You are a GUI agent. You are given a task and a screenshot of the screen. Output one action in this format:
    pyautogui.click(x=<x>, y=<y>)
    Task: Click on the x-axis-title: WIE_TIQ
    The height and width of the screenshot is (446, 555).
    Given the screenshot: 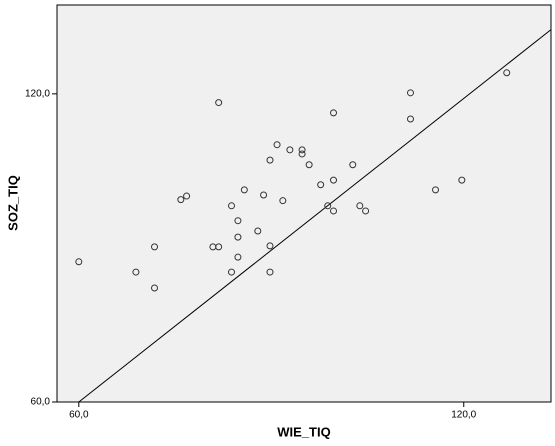 What is the action you would take?
    pyautogui.click(x=303, y=431)
    